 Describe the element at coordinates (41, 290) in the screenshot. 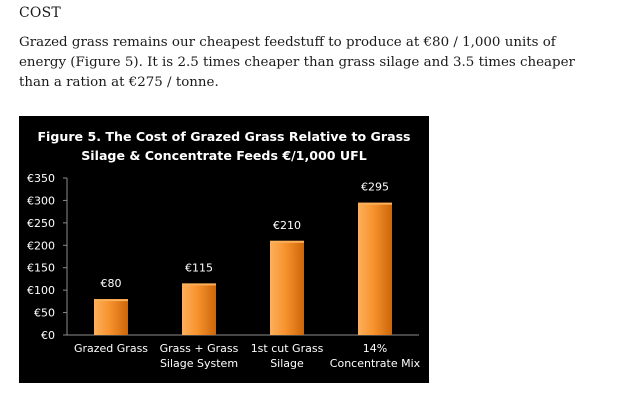

I see `y-tick-label: €100` at that location.